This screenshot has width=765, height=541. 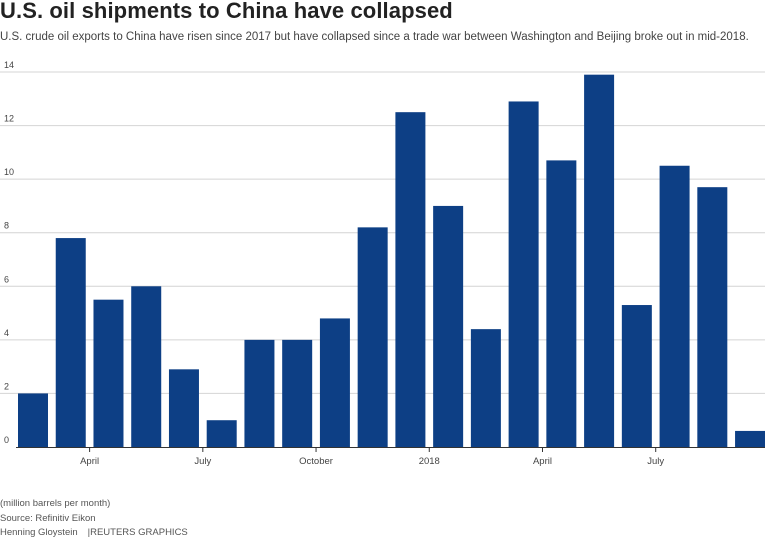 What do you see at coordinates (6, 386) in the screenshot?
I see `y-tick-label: 2` at bounding box center [6, 386].